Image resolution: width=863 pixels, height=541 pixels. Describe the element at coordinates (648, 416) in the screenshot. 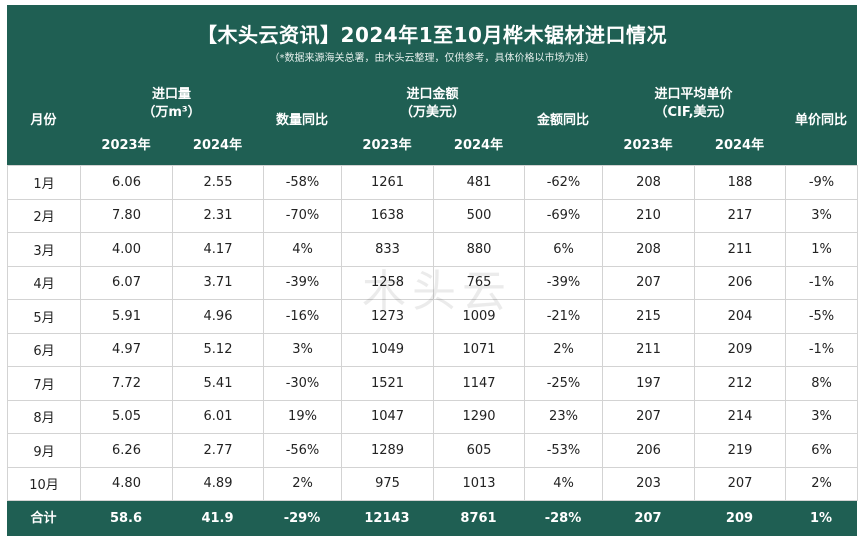

I see `cell-price-2023: 207` at that location.